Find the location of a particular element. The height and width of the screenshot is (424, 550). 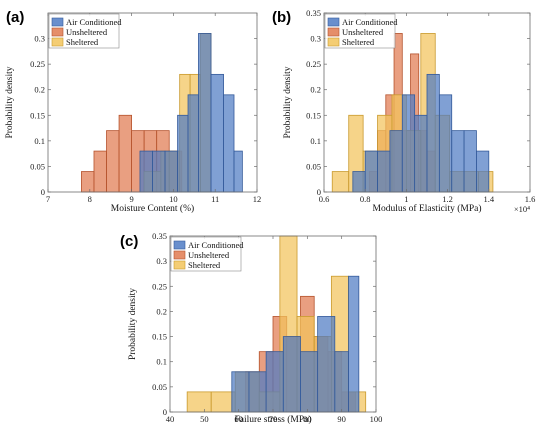

x-tick-label: 80 is located at coordinates (307, 419).